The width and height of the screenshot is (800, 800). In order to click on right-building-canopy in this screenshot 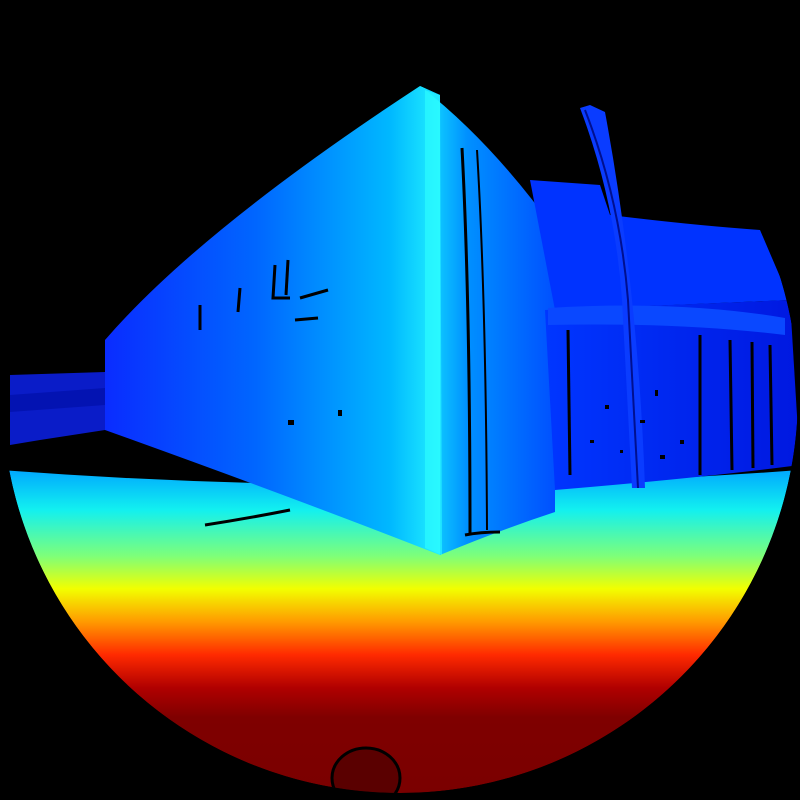, I will do `click(666, 320)`.